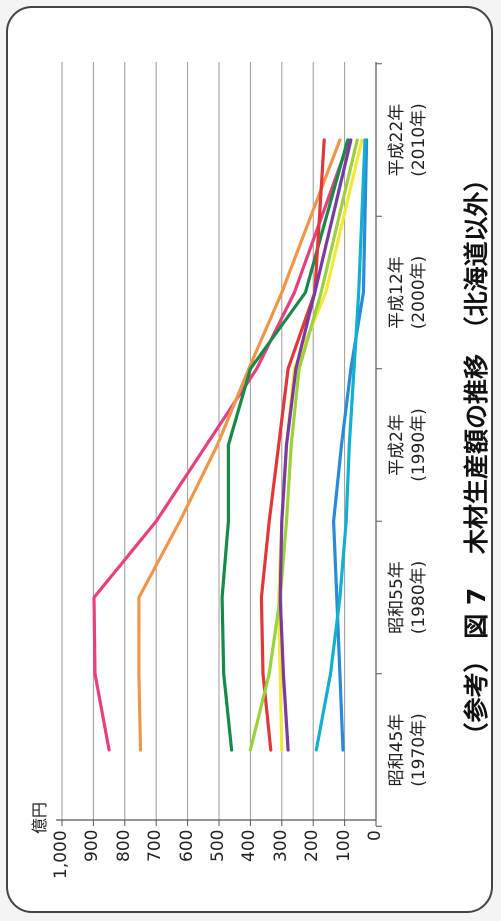  I want to click on x-tick-label: 平成12年 (2000年), so click(408, 292).